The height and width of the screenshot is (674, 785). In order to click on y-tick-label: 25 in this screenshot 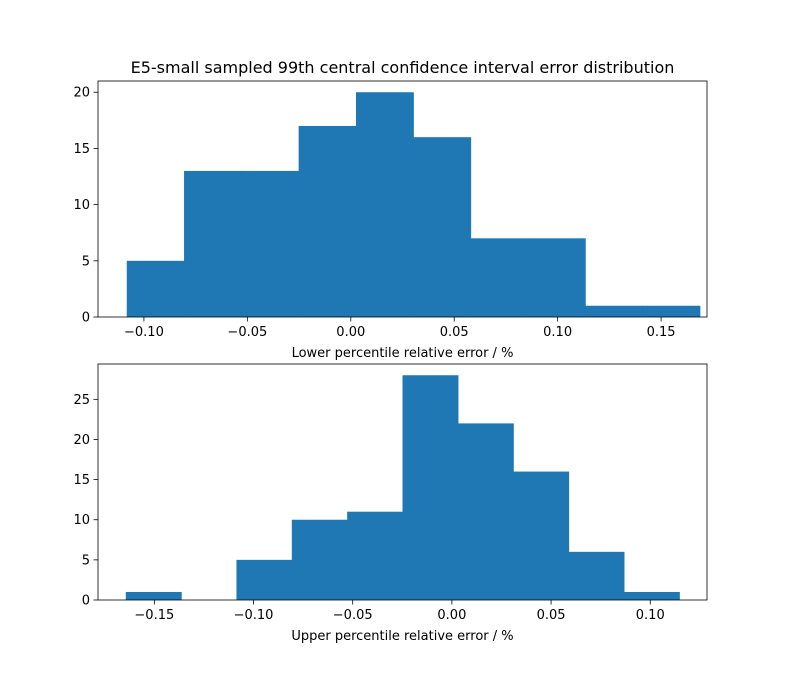, I will do `click(81, 400)`.